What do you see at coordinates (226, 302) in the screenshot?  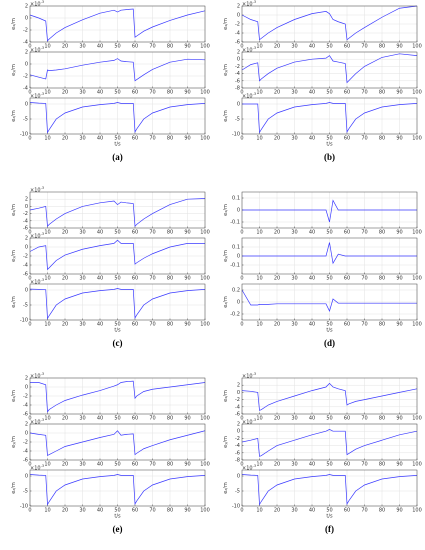 I see `y-axis-label: ez/m` at bounding box center [226, 302].